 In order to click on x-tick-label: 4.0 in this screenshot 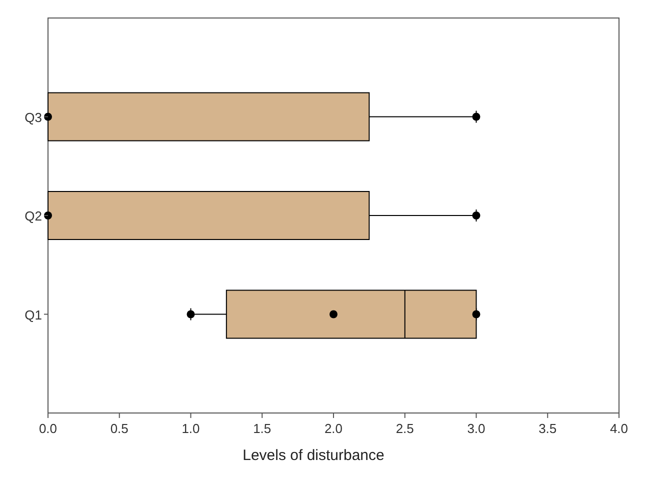, I will do `click(619, 428)`.